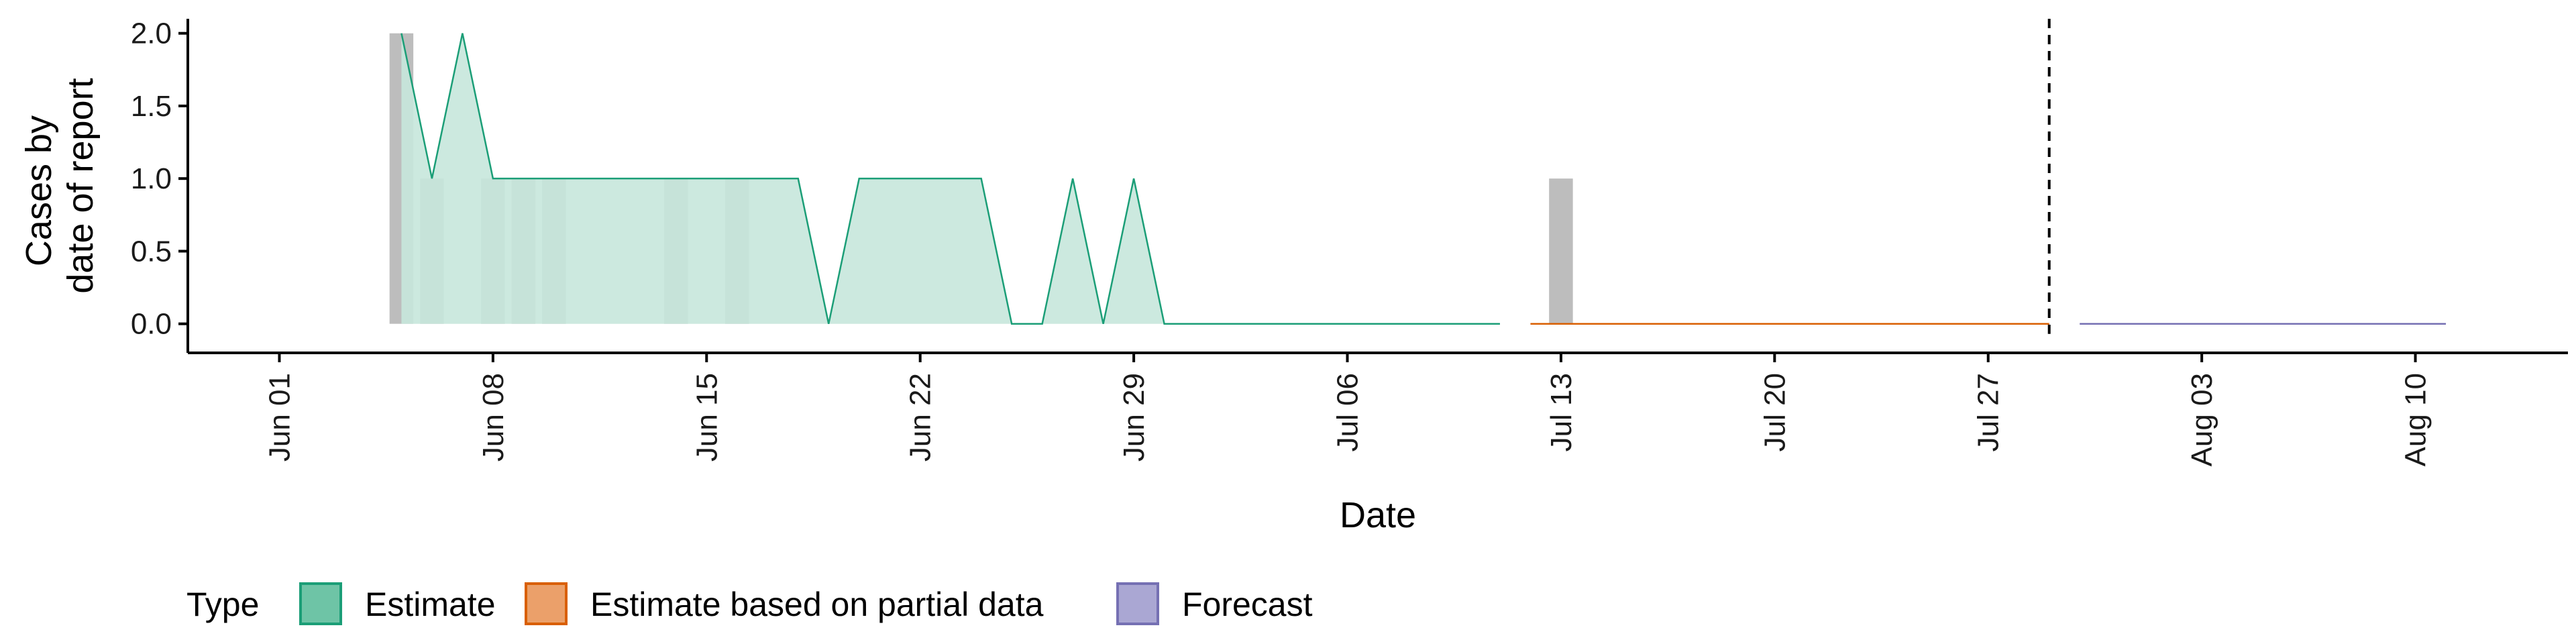  Describe the element at coordinates (920, 417) in the screenshot. I see `x-tick-label: Jun 22` at that location.